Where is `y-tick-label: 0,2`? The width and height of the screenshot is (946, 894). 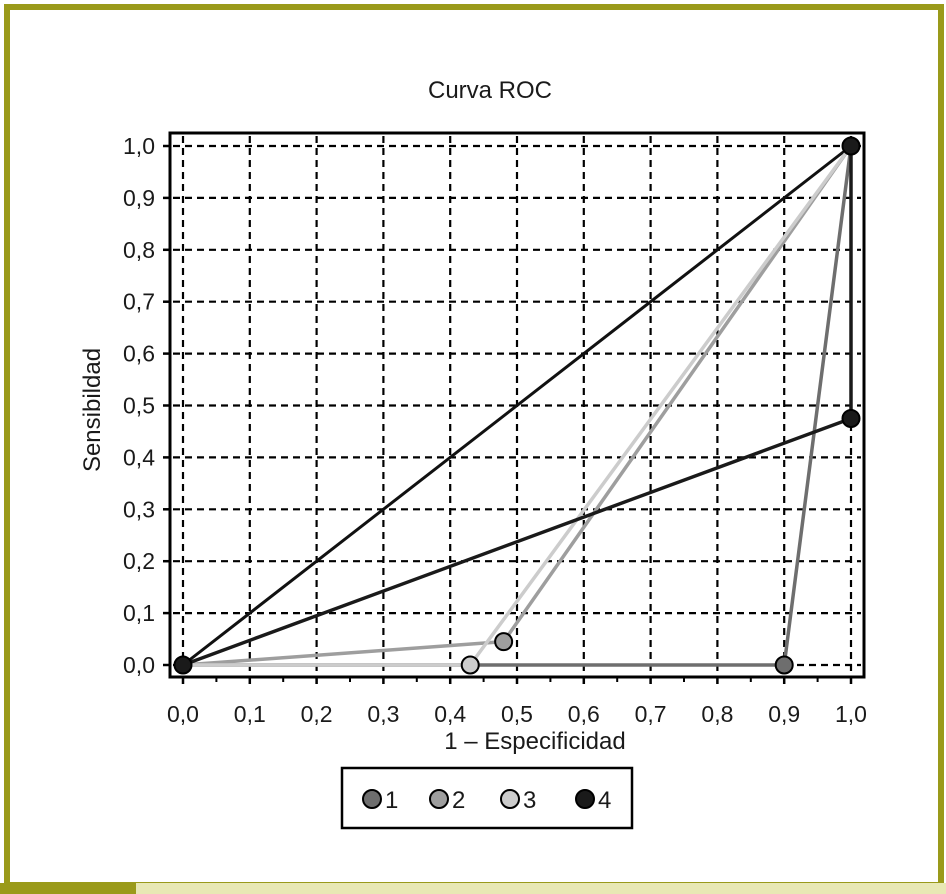
y-tick-label: 0,2 is located at coordinates (139, 561).